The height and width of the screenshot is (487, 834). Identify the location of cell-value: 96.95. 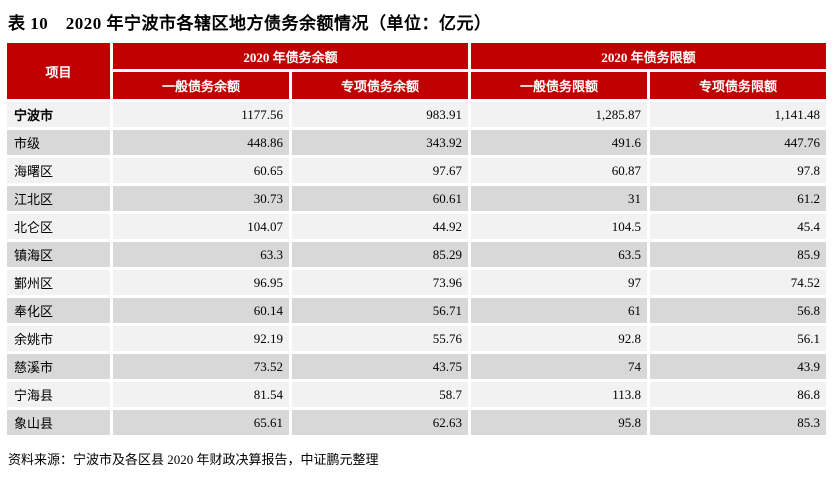
(201, 282).